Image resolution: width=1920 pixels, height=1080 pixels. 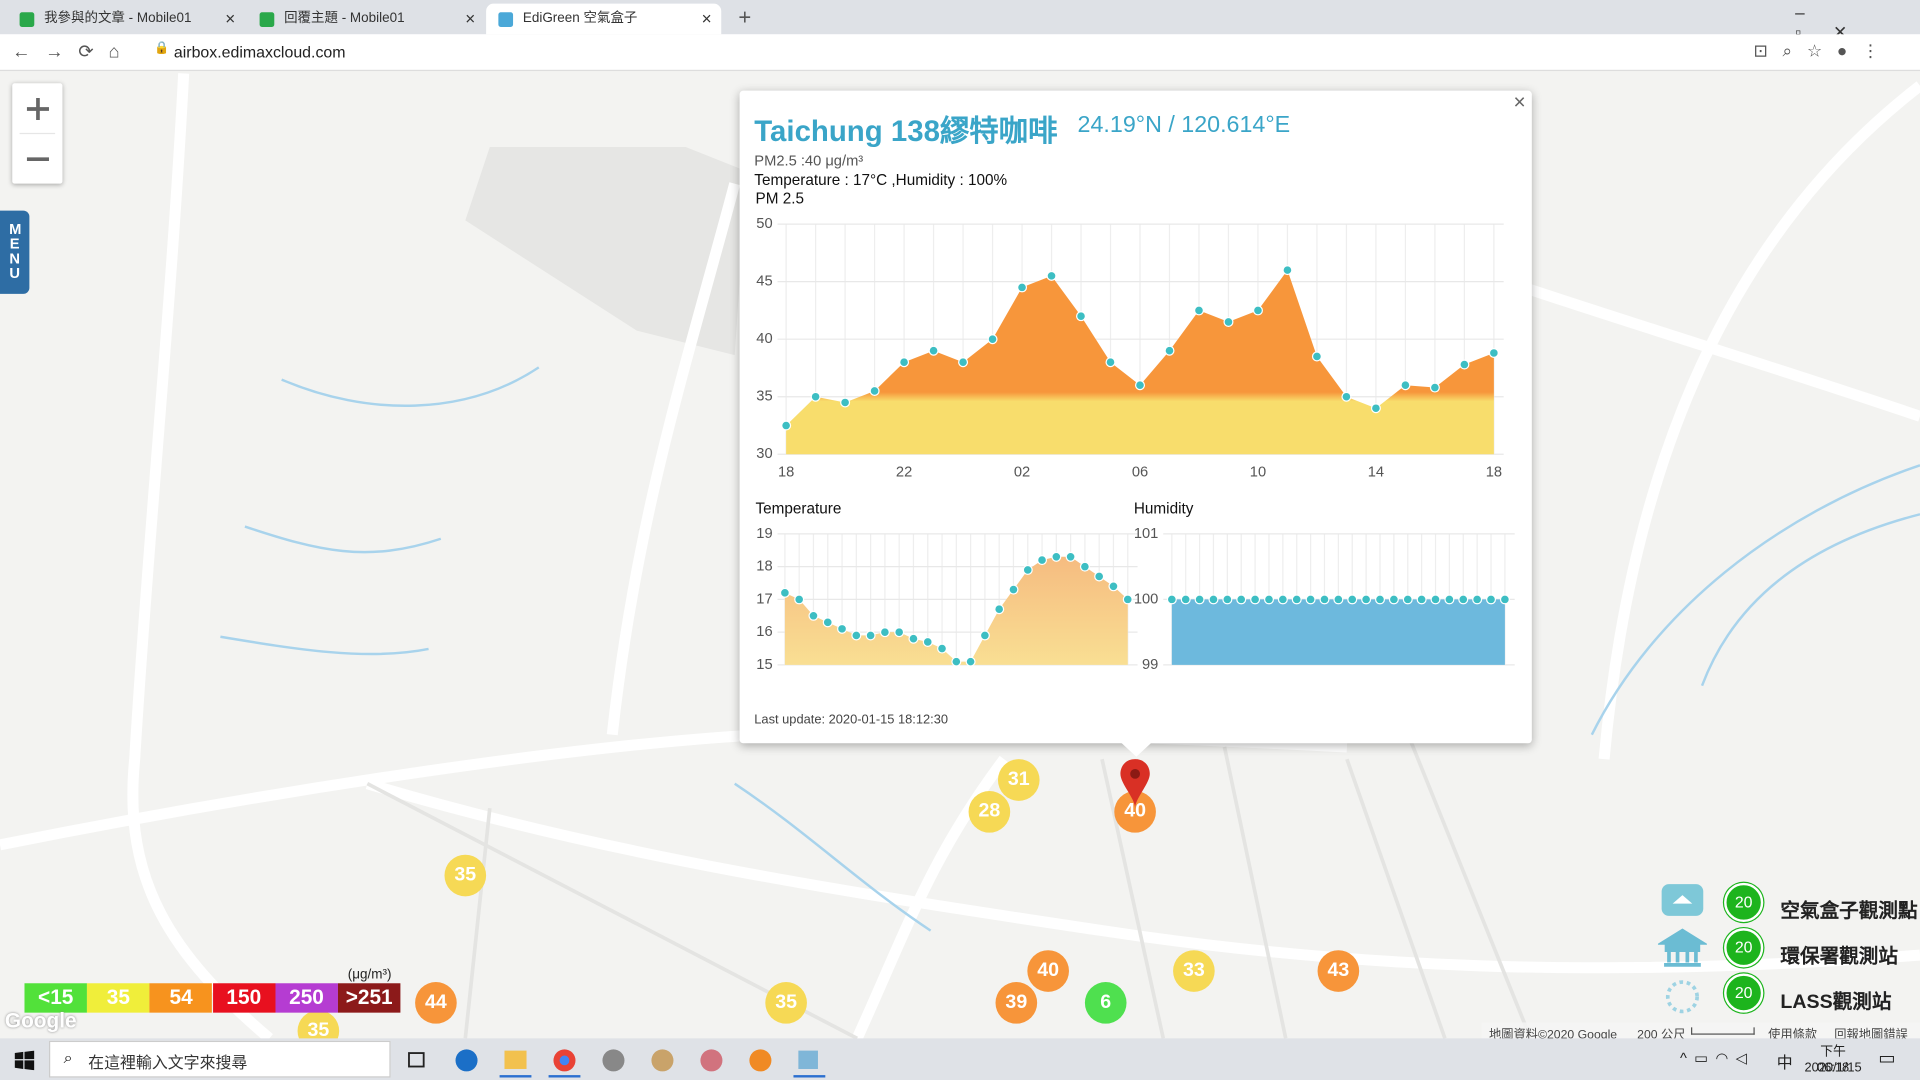 I want to click on station-marker: 44, so click(x=436, y=1003).